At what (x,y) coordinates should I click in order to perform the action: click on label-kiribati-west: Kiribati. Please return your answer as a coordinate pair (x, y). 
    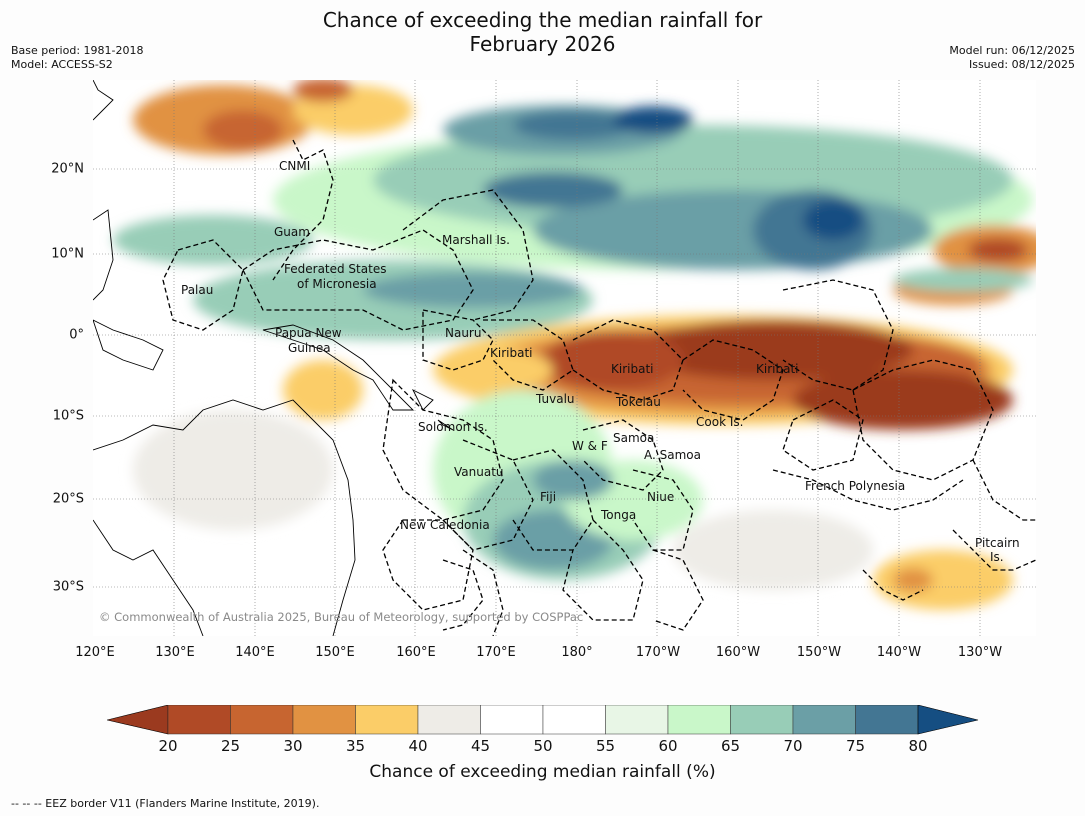
    Looking at the image, I should click on (511, 353).